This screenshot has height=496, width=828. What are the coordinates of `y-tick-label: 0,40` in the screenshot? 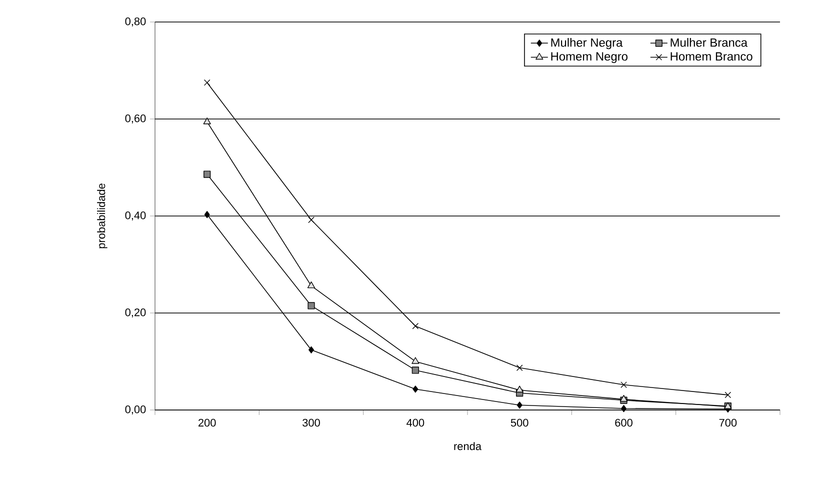 It's located at (135, 216).